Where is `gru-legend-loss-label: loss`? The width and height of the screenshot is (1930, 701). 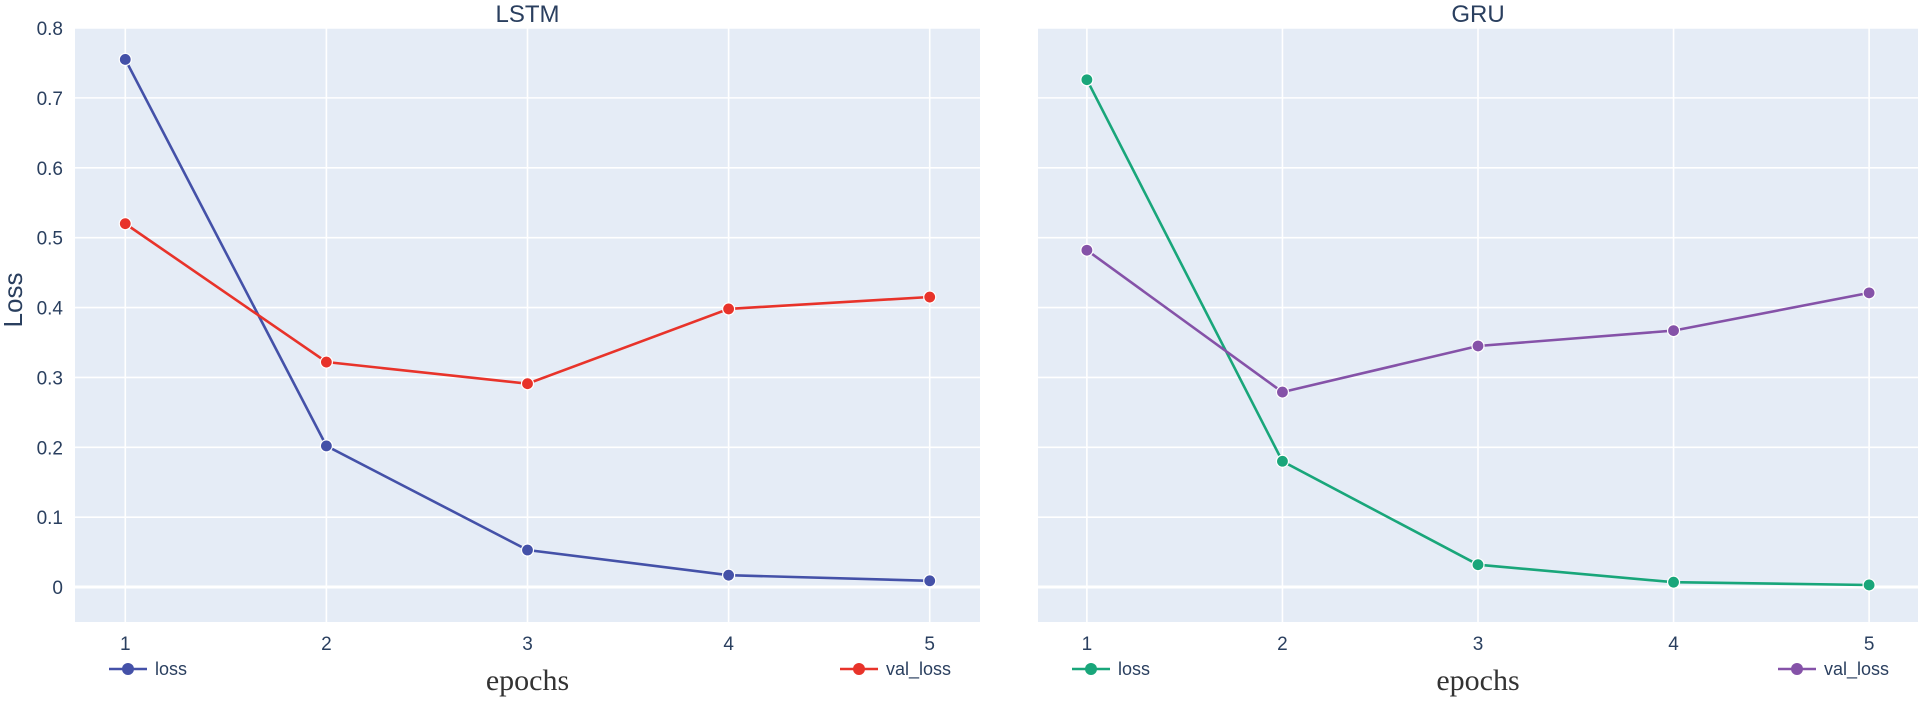 gru-legend-loss-label: loss is located at coordinates (1134, 669).